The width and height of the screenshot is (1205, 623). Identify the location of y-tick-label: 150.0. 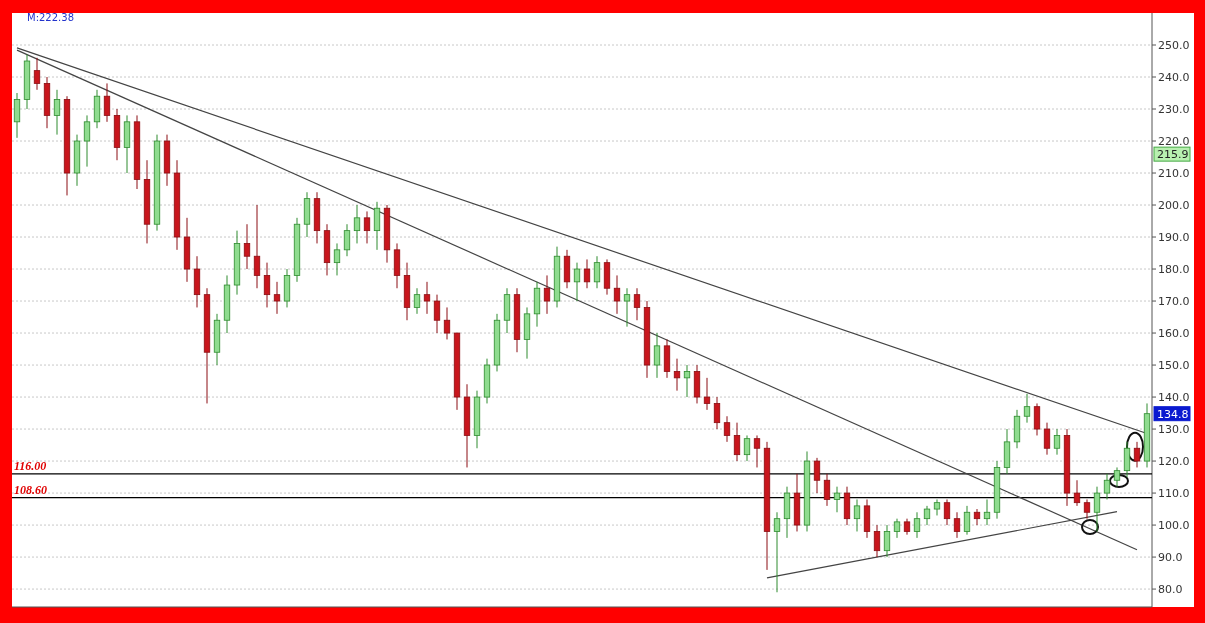
(1174, 365).